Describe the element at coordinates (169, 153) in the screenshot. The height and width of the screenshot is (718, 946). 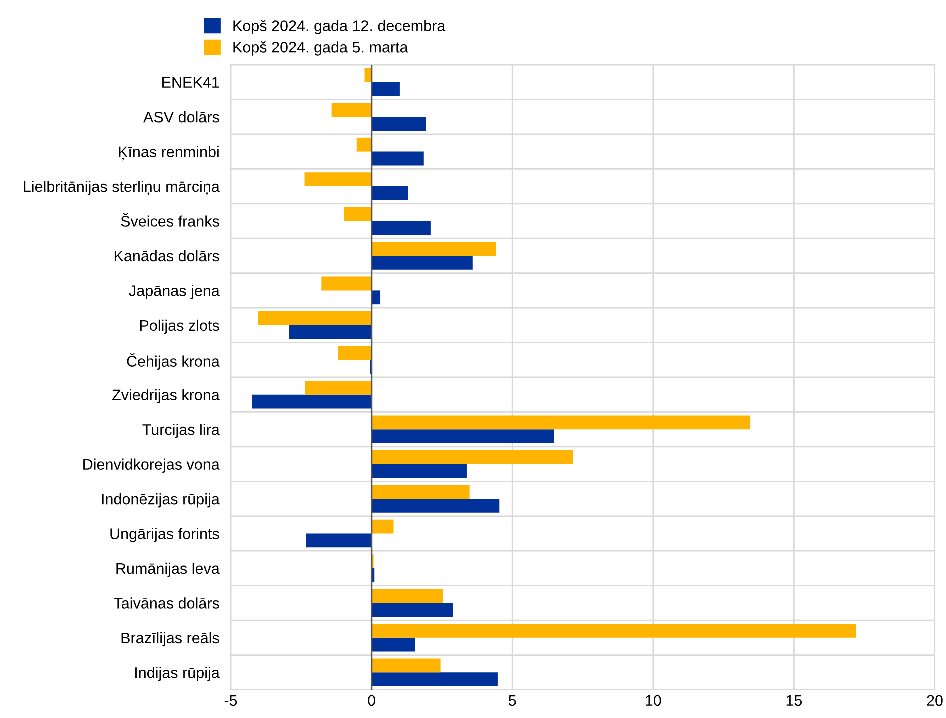
I see `y-tick-label: Ķīnas renminbi` at that location.